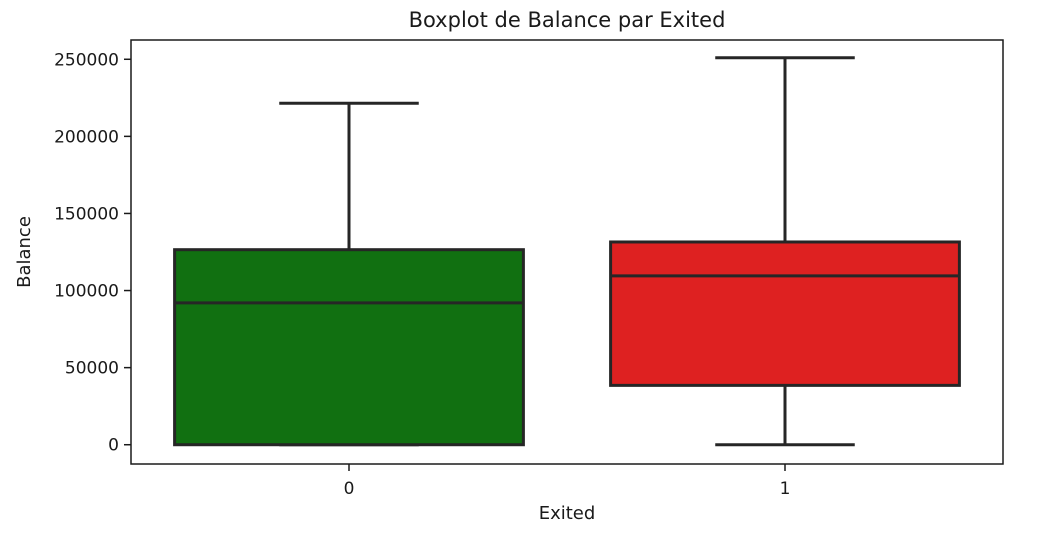 This screenshot has height=535, width=1037. What do you see at coordinates (113, 446) in the screenshot?
I see `y-tick-label: 0` at bounding box center [113, 446].